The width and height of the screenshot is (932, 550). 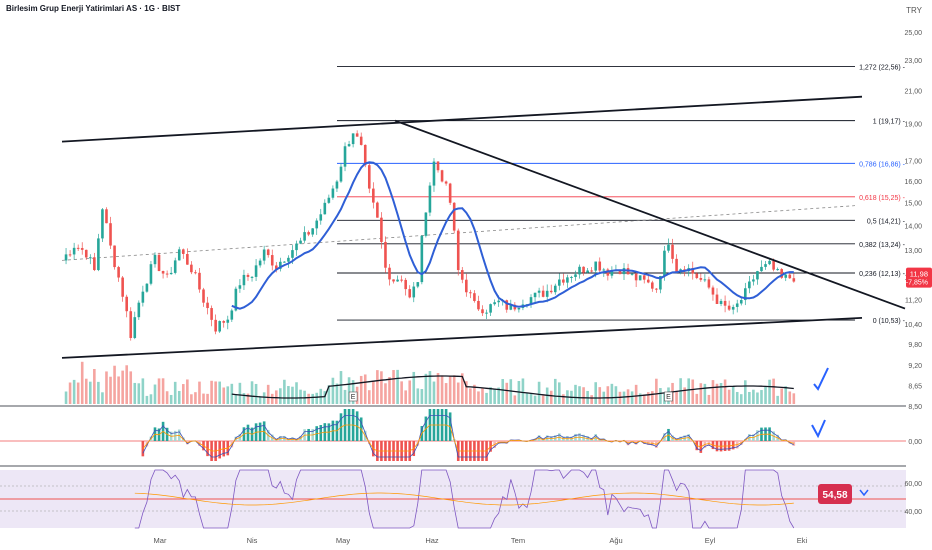 I want to click on signal-line, so click(x=468, y=438).